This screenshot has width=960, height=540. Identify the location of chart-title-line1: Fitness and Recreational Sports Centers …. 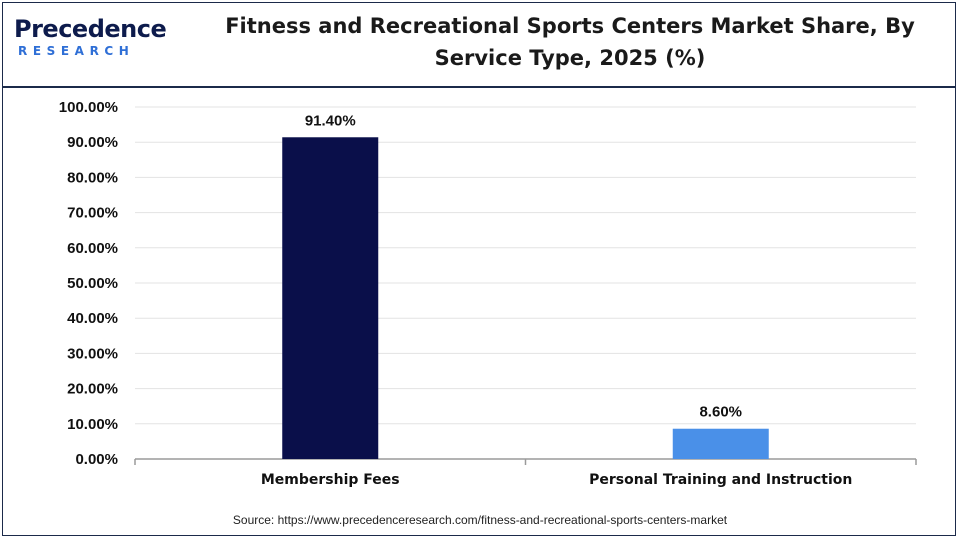
(570, 26).